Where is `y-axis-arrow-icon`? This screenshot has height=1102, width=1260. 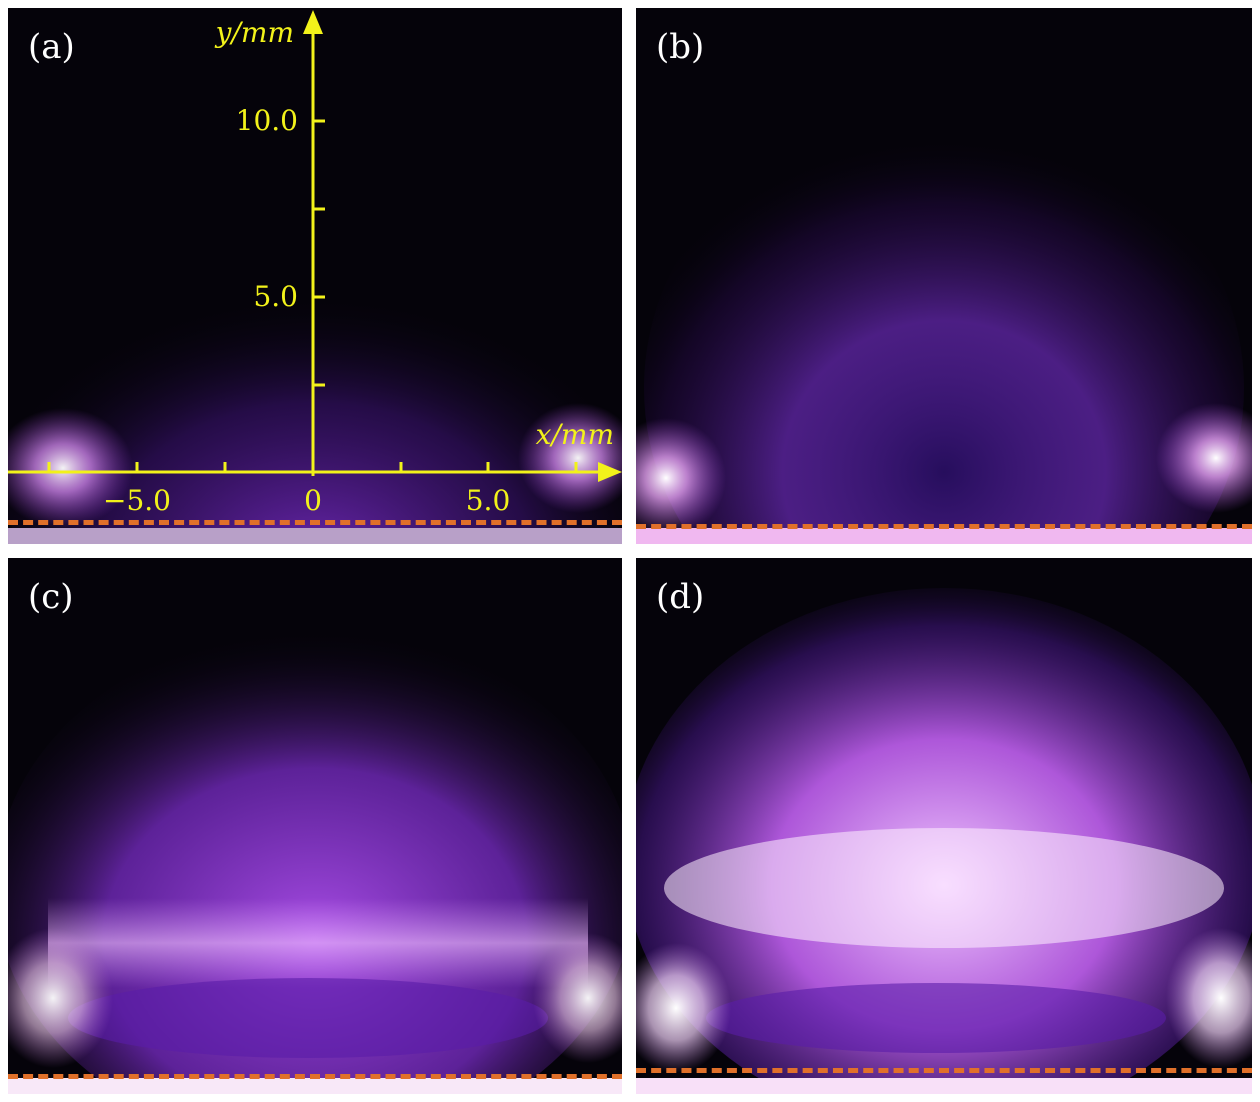 y-axis-arrow-icon is located at coordinates (313, 22).